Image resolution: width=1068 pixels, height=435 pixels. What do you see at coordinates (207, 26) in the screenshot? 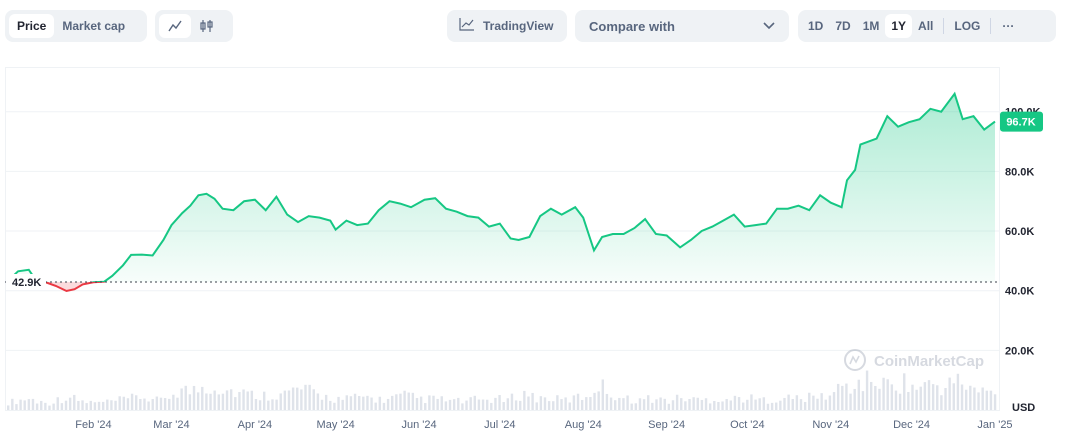
I see `candlestick-icon` at bounding box center [207, 26].